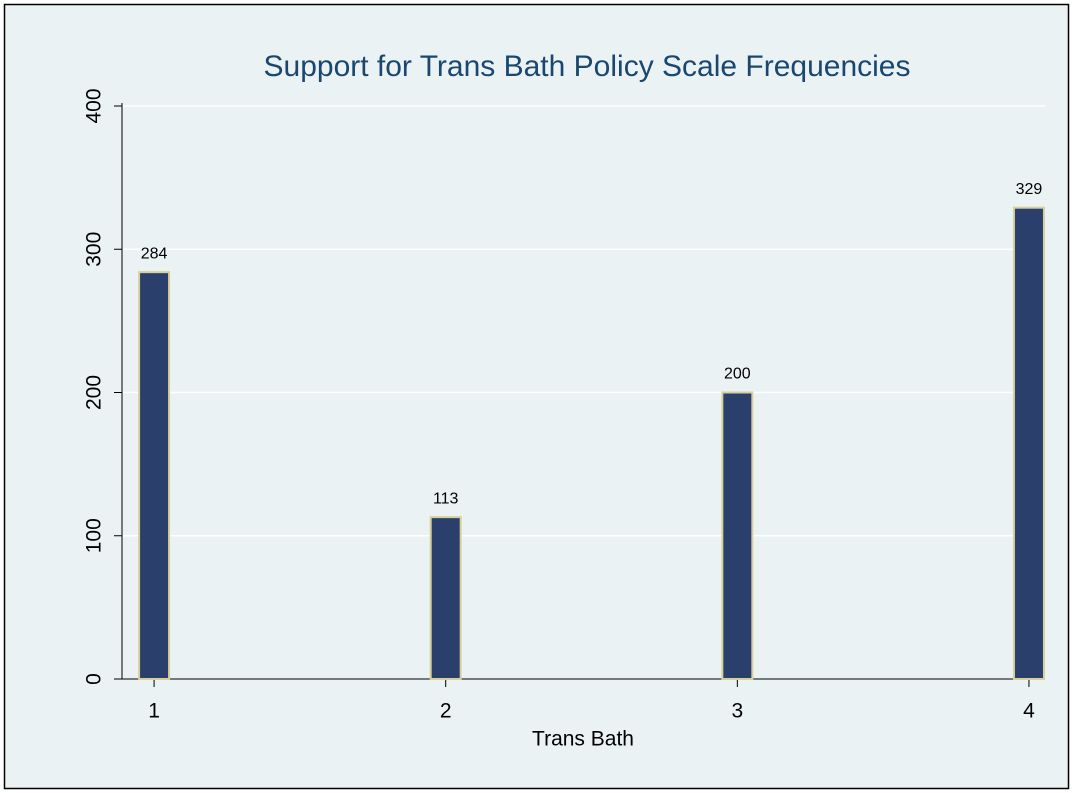 This screenshot has height=793, width=1073. I want to click on y-tick-label: 200, so click(94, 392).